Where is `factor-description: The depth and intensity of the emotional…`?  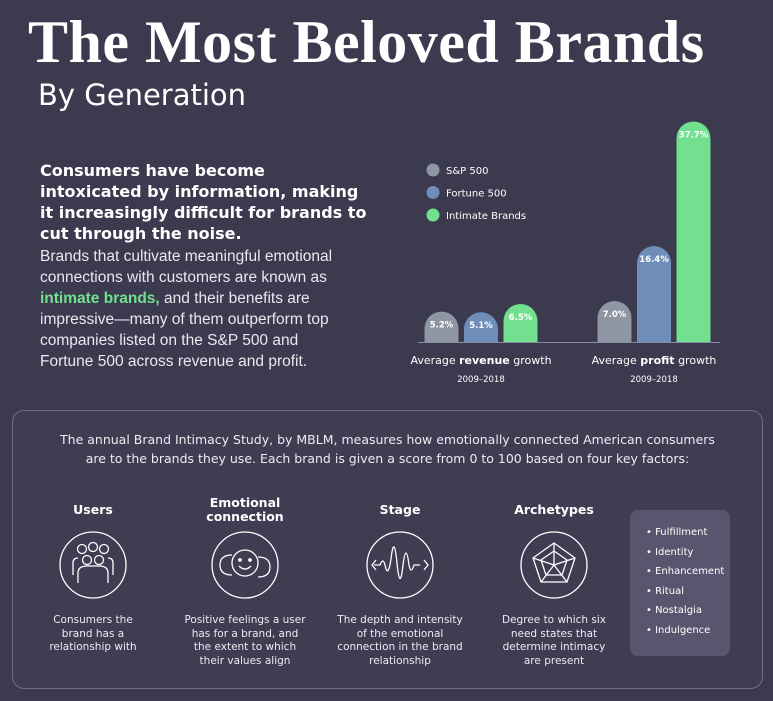
factor-description: The depth and intensity of the emotional… is located at coordinates (400, 641).